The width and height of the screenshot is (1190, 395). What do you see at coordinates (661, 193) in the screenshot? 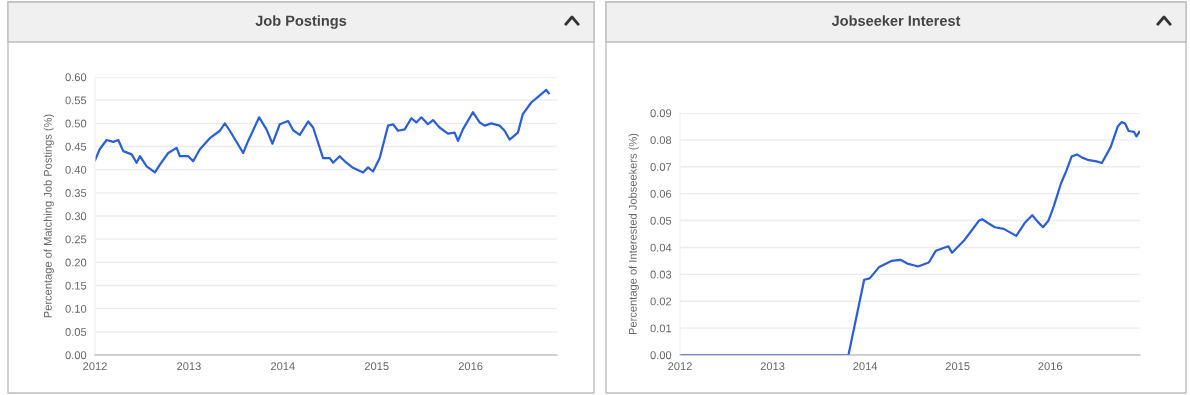
I see `y-tick-label: 0.06` at bounding box center [661, 193].